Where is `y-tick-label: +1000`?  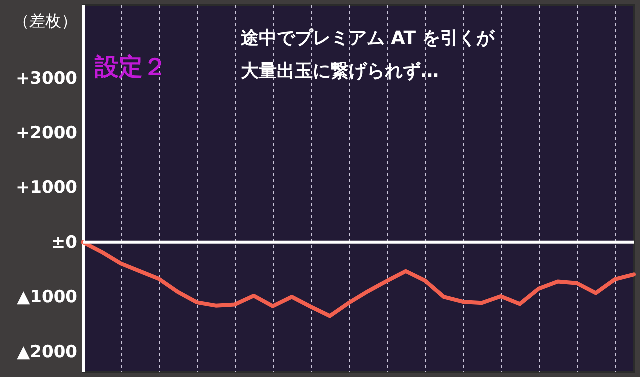 y-tick-label: +1000 is located at coordinates (47, 188).